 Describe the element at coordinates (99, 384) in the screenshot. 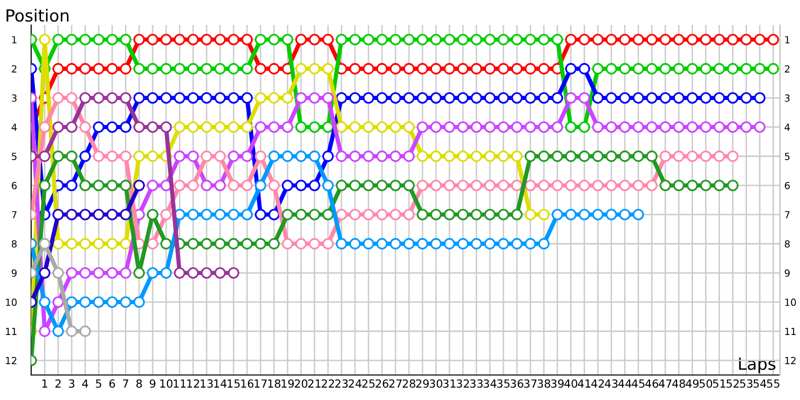

I see `x-tick-label: 5` at that location.